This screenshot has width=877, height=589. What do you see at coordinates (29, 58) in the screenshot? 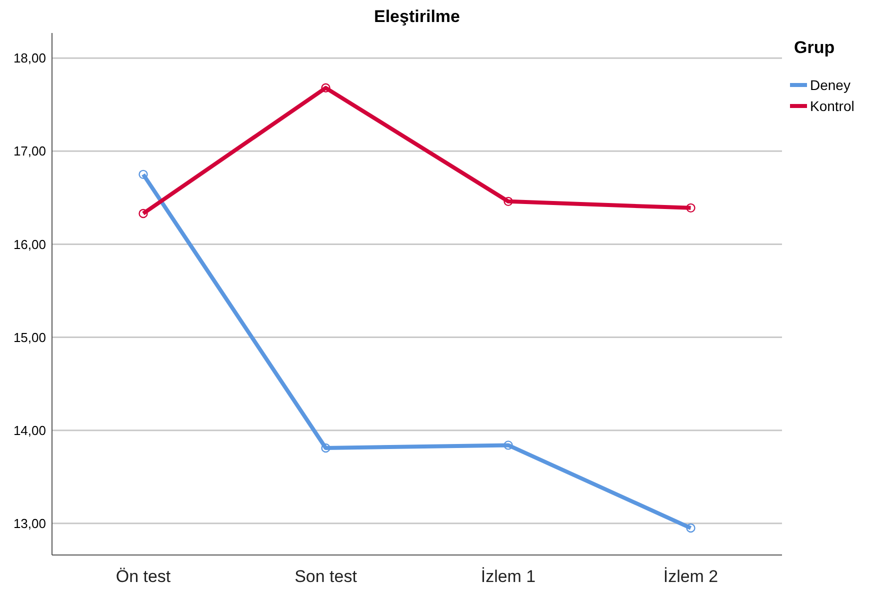
I see `y-tick-label: 18,00` at bounding box center [29, 58].